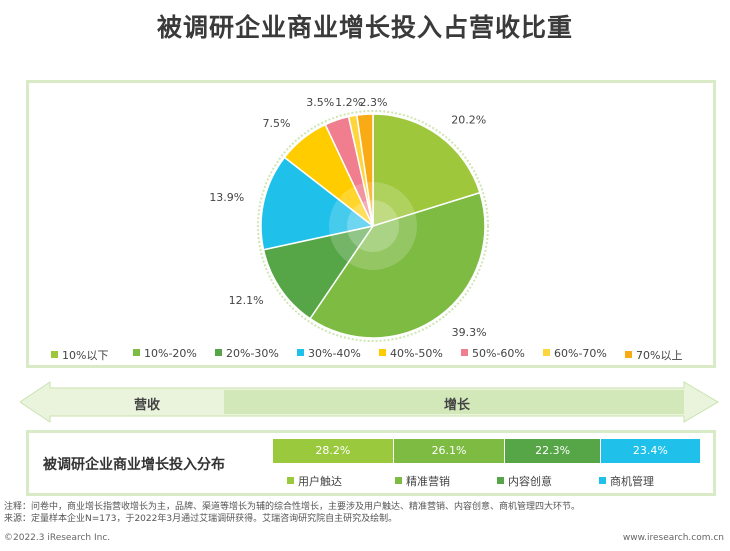  I want to click on pie-legend-item: 70%以上, so click(653, 355).